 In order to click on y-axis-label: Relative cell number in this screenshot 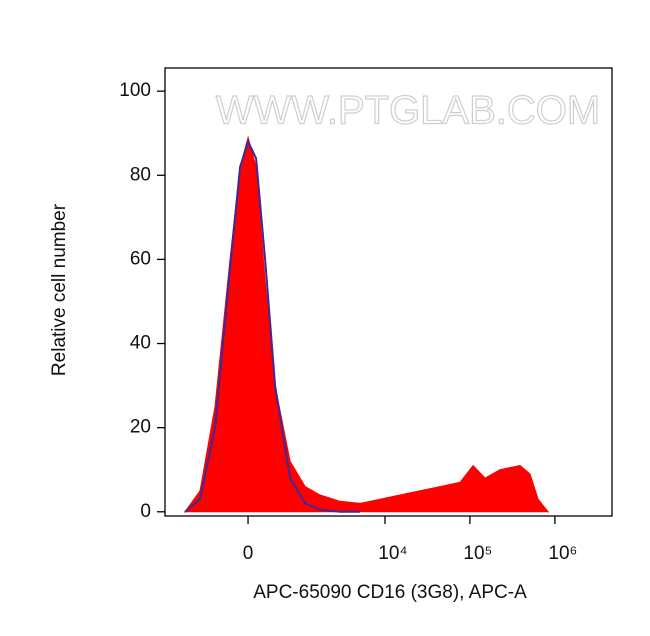, I will do `click(59, 289)`.